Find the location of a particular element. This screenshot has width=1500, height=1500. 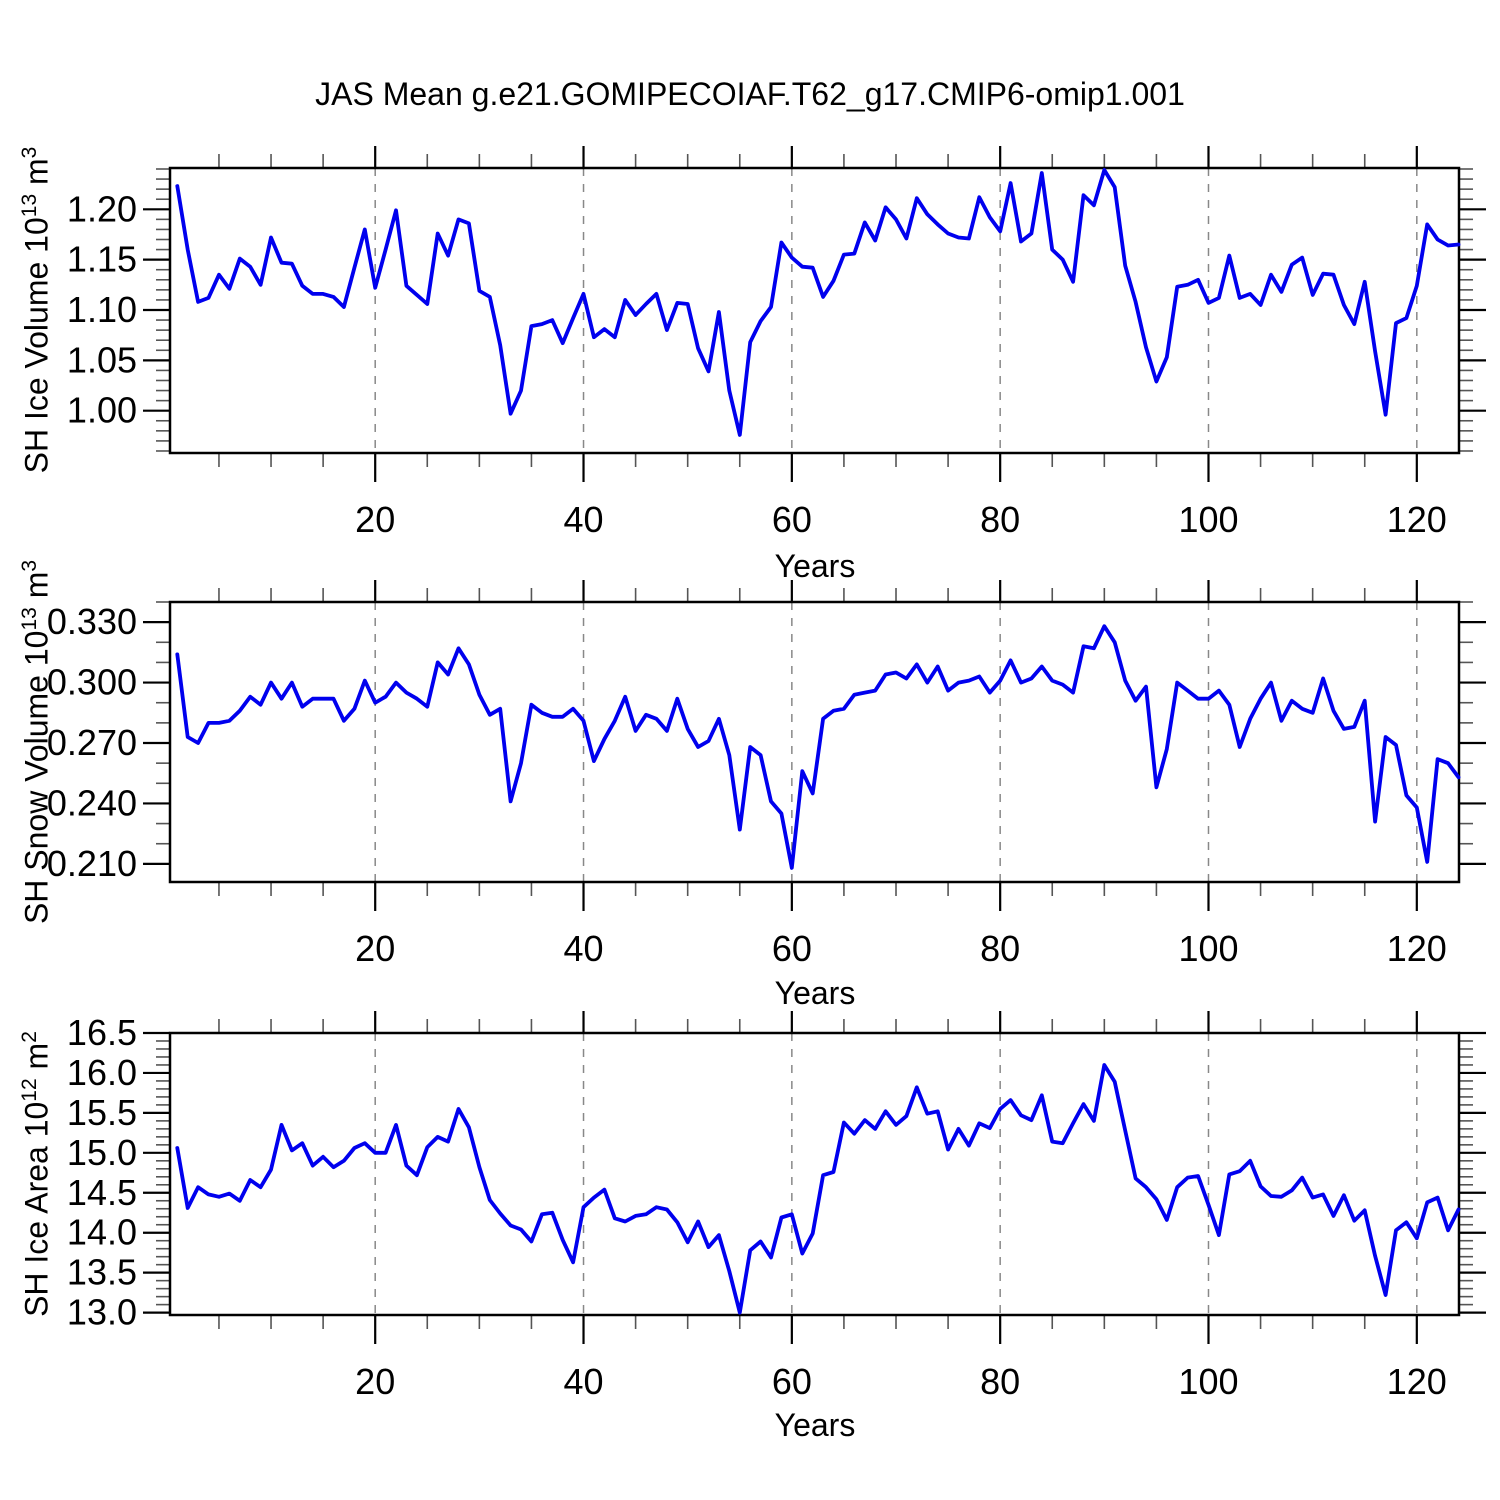

y-tick-label: 1.05 is located at coordinates (102, 359).